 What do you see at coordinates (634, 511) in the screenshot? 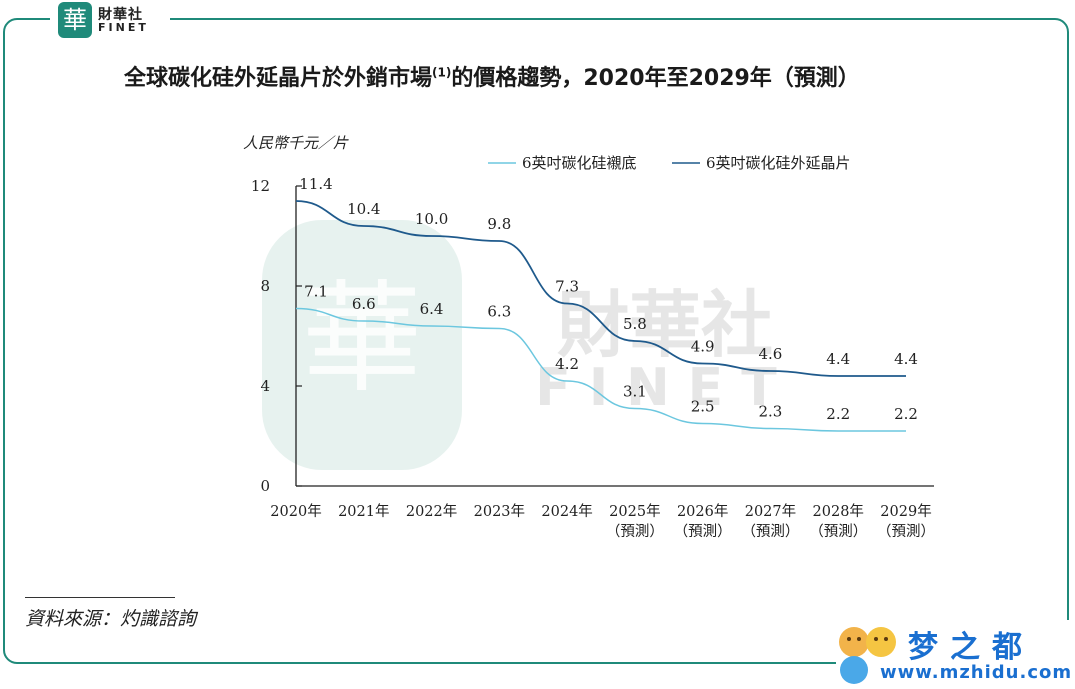
I see `x-tick-label: 2025年` at bounding box center [634, 511].